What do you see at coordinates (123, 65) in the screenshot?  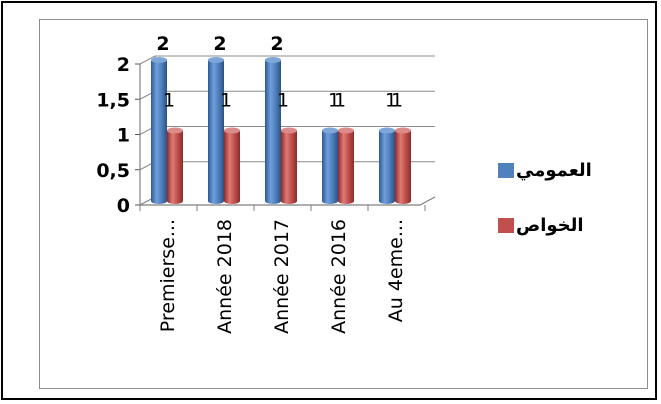 I see `y-tick-label: 2` at bounding box center [123, 65].